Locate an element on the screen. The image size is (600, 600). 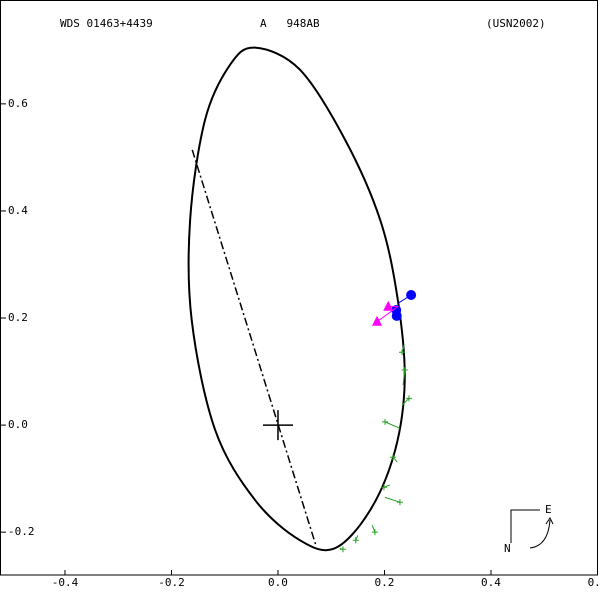
y-tick-label: 0.2 is located at coordinates (18, 317).